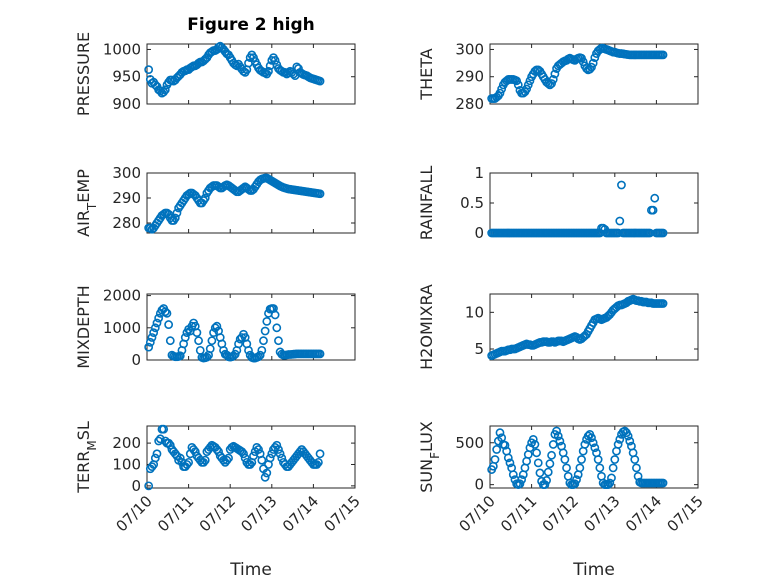 This screenshot has height=583, width=778. What do you see at coordinates (342, 513) in the screenshot?
I see `x-tick-label: 07/15` at bounding box center [342, 513].